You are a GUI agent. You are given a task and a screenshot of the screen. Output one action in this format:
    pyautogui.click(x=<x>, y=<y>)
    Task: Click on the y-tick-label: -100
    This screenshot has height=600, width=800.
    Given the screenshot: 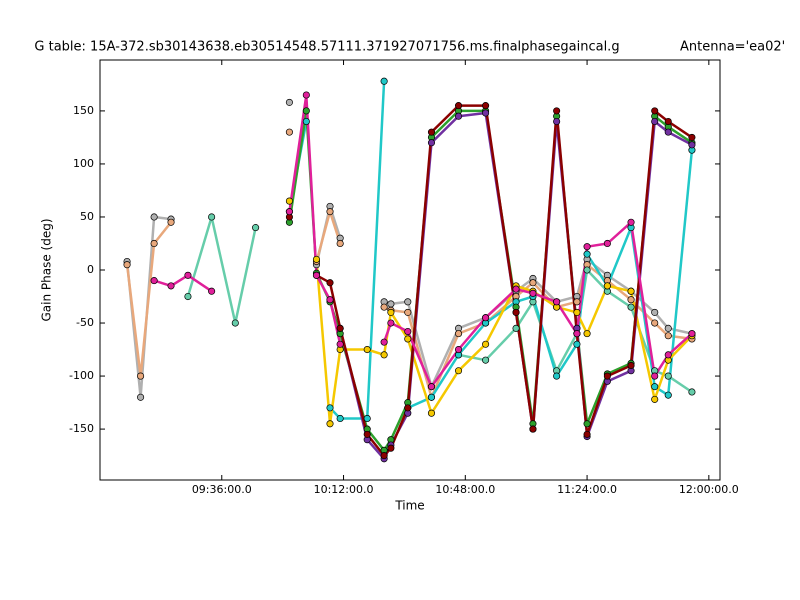 What is the action you would take?
    pyautogui.click(x=81, y=375)
    